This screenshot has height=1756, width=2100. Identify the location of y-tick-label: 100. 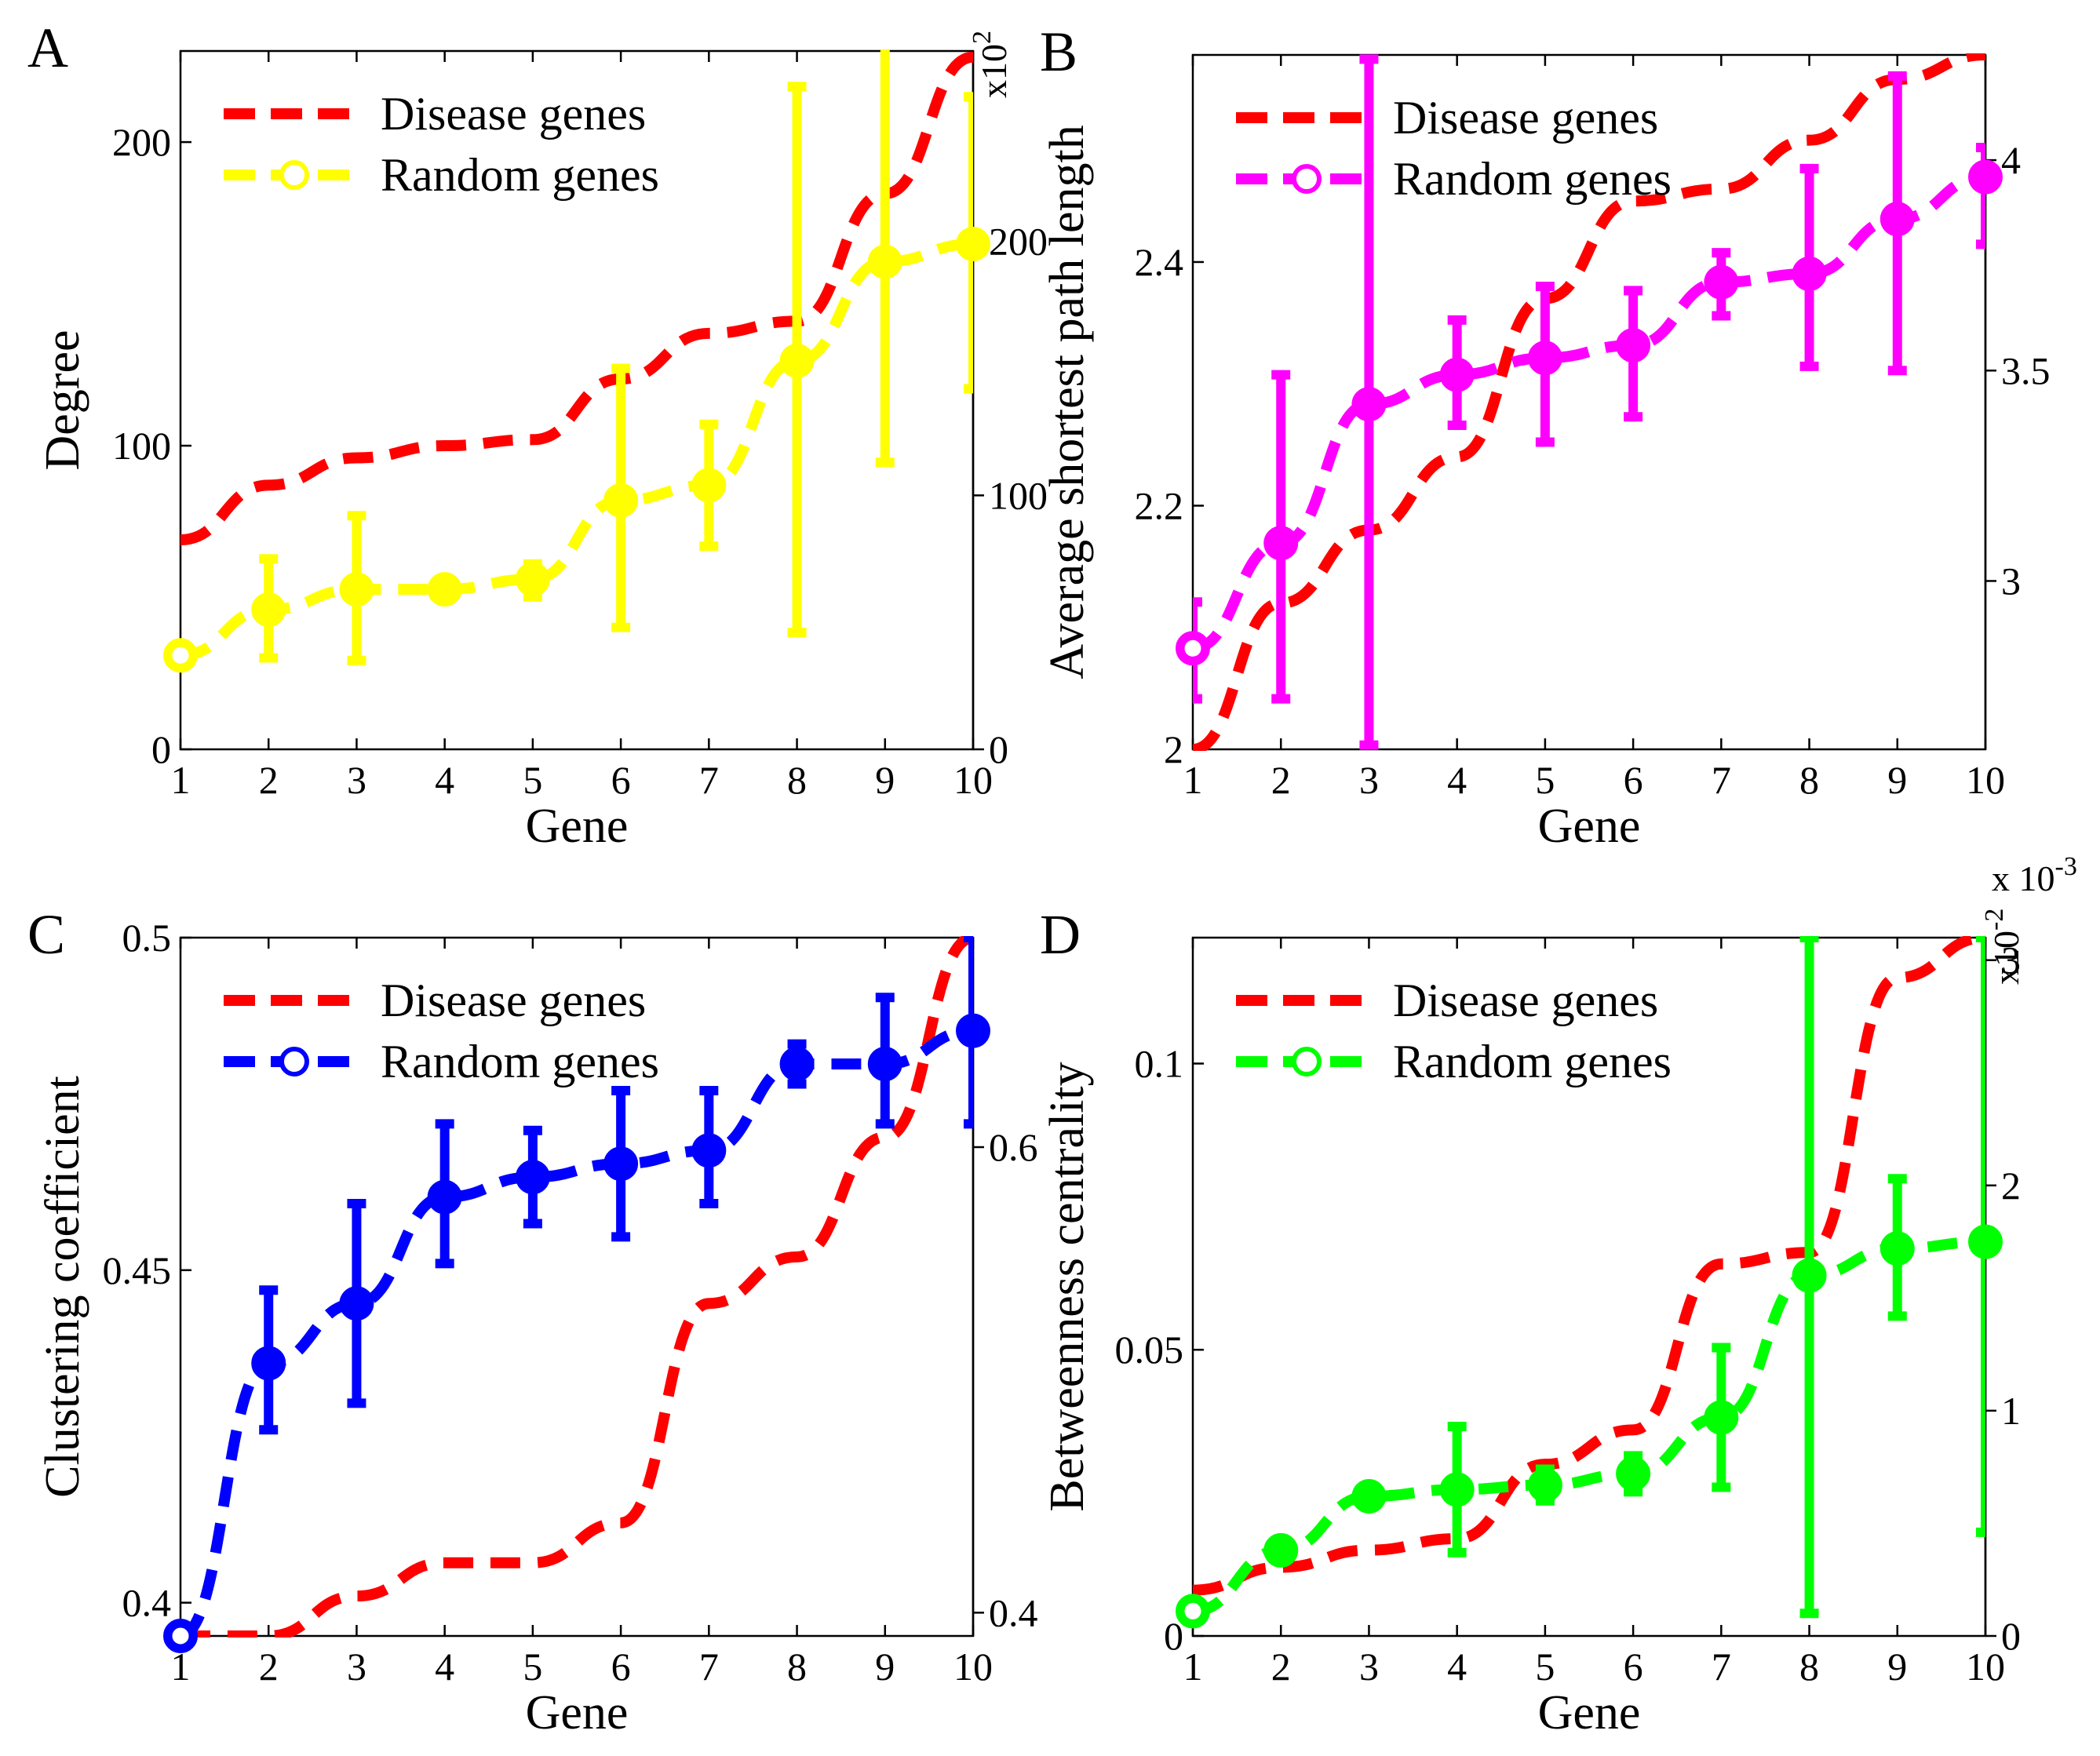
(141, 446).